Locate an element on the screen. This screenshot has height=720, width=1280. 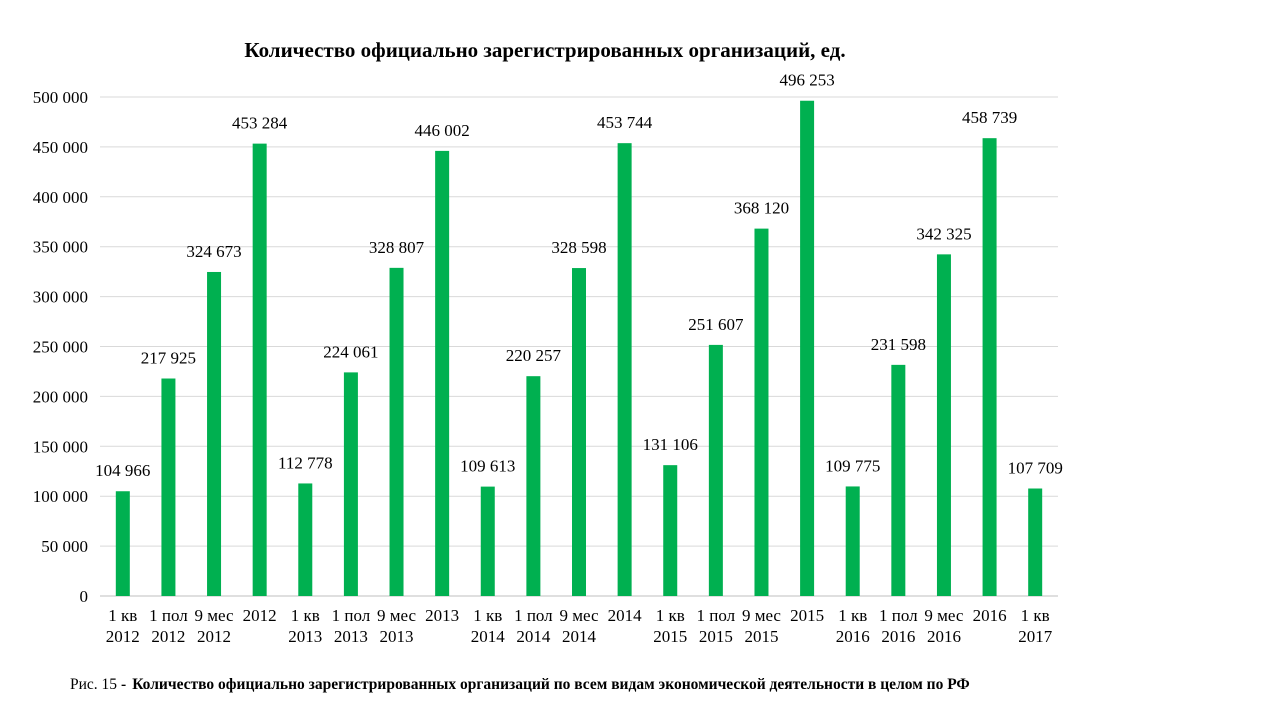
data-label: 328 807 is located at coordinates (397, 247).